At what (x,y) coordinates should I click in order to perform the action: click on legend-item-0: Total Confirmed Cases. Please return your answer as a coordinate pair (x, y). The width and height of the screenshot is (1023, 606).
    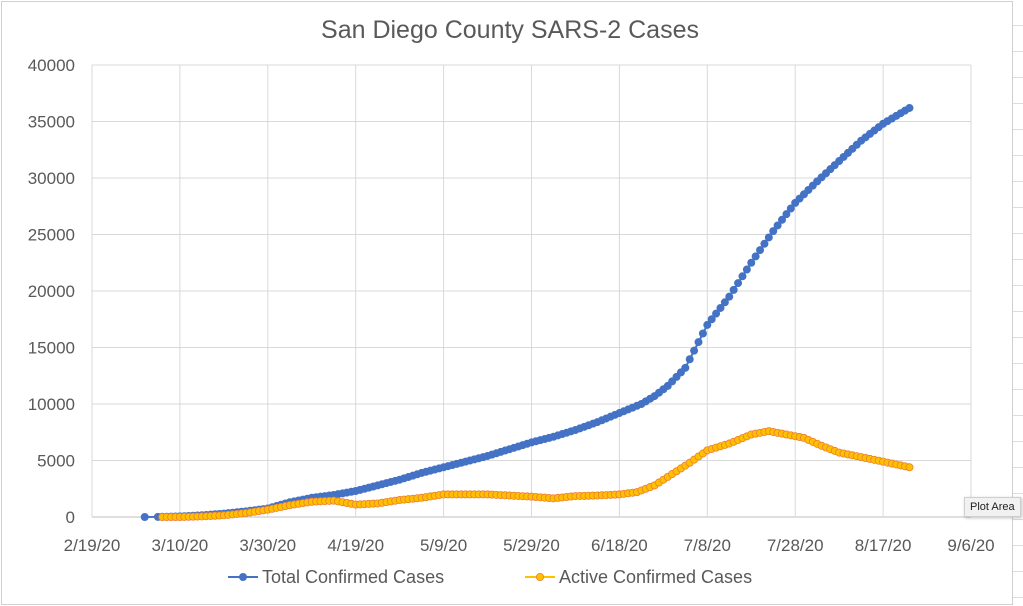
    Looking at the image, I should click on (336, 577).